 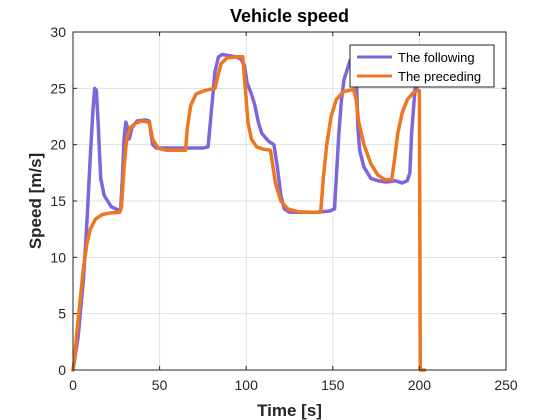 I want to click on legend-box, so click(x=422, y=66).